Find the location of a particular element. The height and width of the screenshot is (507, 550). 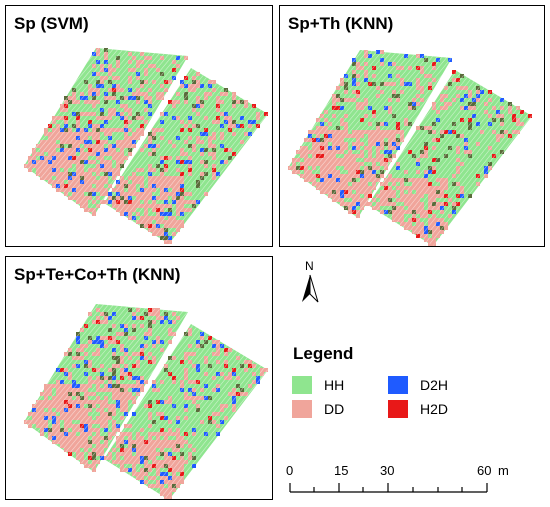

legend-label: HH is located at coordinates (334, 385).